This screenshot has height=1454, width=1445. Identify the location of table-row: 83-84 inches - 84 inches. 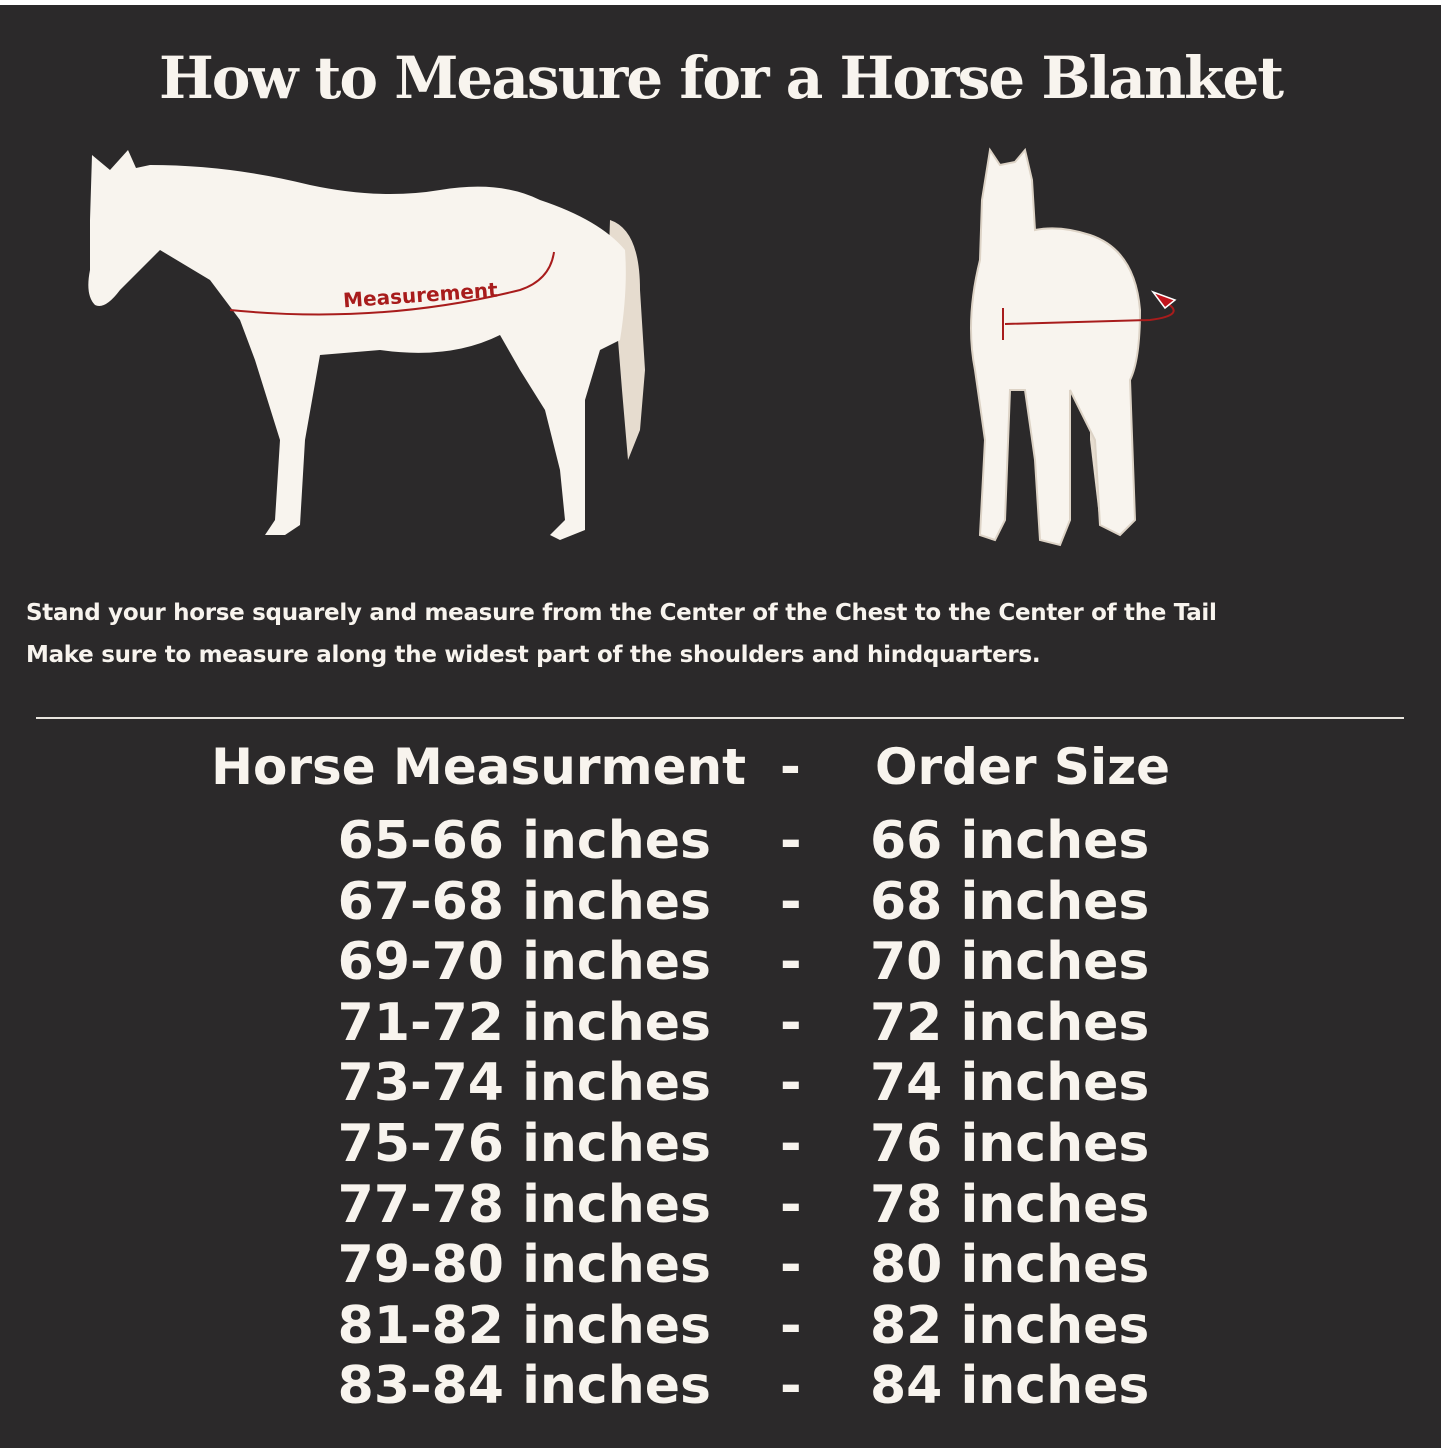
(720, 1386).